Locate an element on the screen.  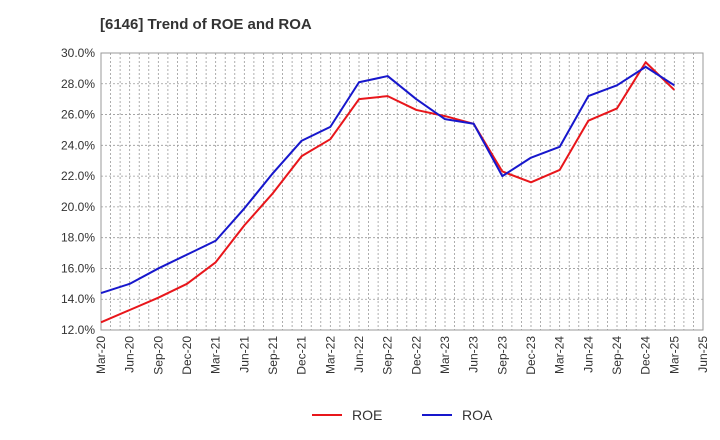
legend-label-roa: ROA is located at coordinates (477, 415).